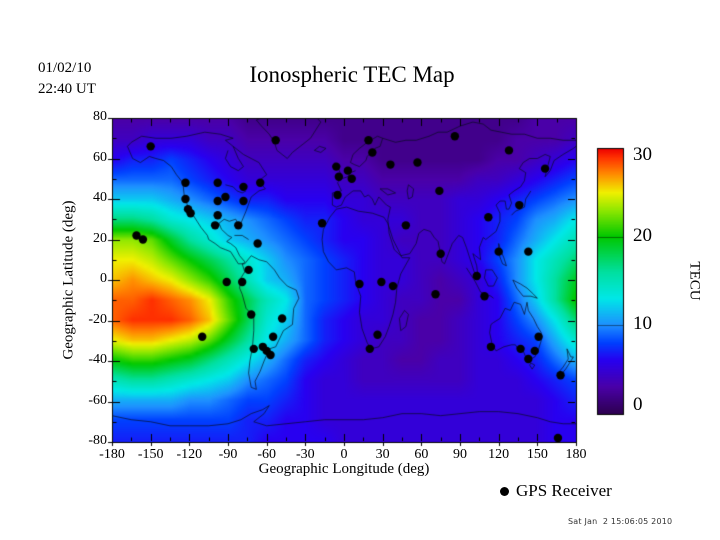  Describe the element at coordinates (642, 154) in the screenshot. I see `colorbar-tick-label: 30` at that location.